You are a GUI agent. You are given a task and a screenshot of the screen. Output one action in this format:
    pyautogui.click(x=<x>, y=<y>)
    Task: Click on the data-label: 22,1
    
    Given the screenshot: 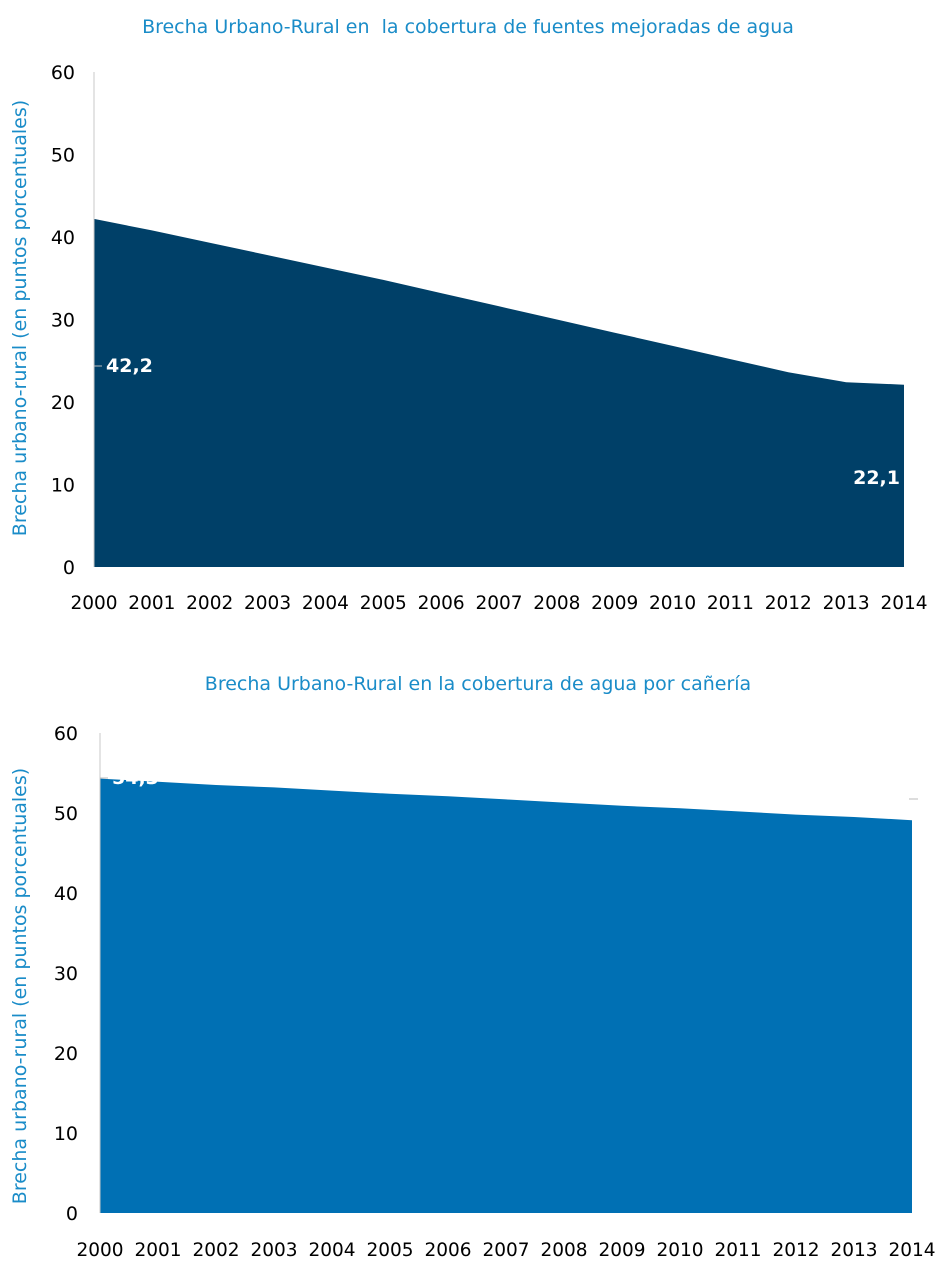 What is the action you would take?
    pyautogui.click(x=876, y=478)
    